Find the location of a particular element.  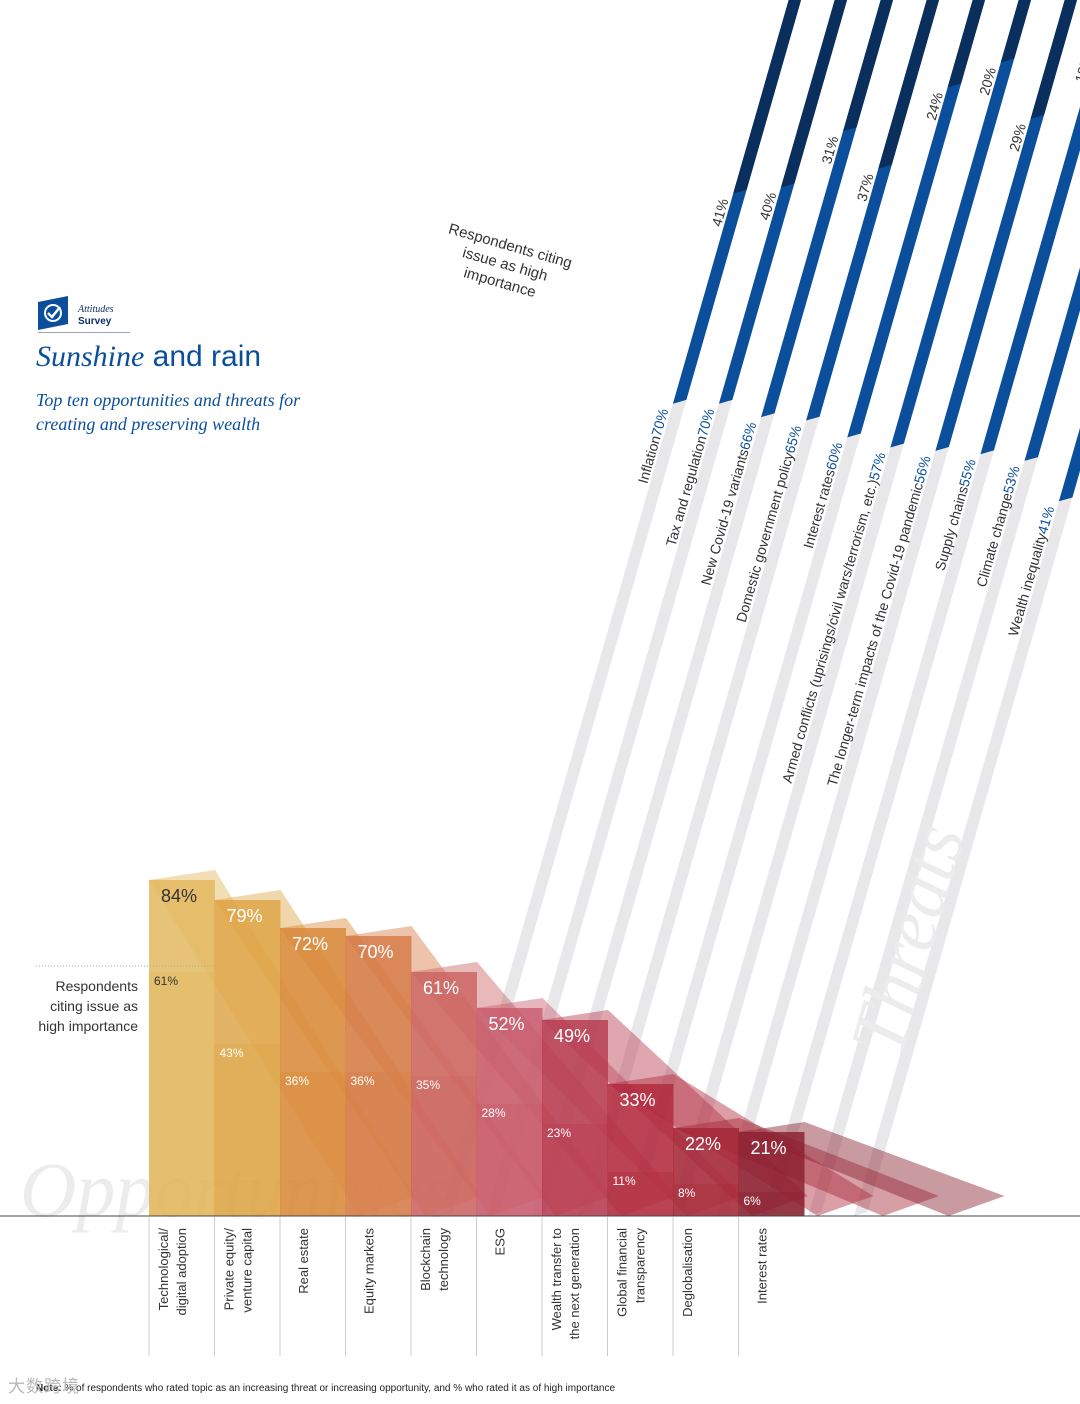

opportunity-category-label: Private equity/ is located at coordinates (229, 1269).